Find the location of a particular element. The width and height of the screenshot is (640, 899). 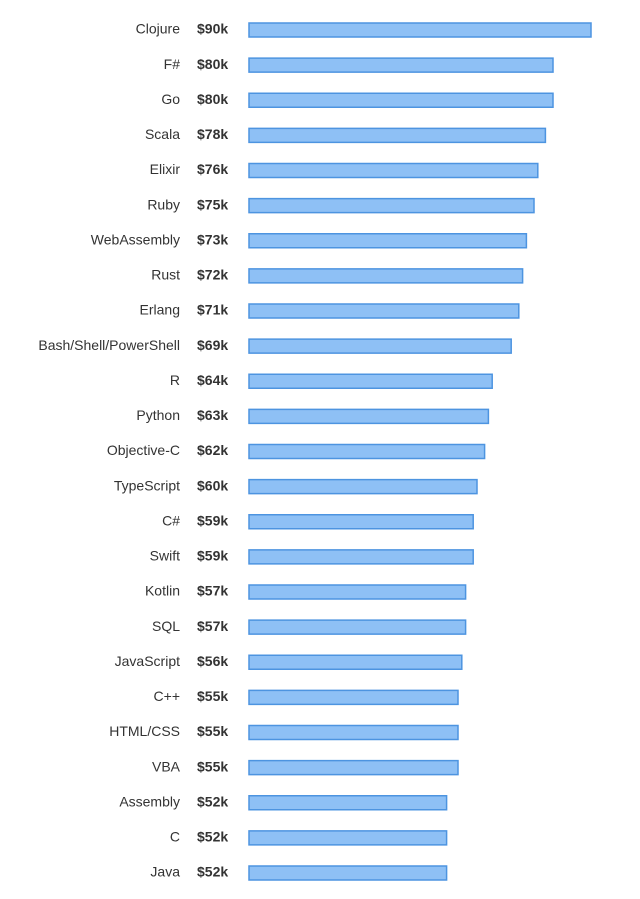

category-label: F# is located at coordinates (172, 64).